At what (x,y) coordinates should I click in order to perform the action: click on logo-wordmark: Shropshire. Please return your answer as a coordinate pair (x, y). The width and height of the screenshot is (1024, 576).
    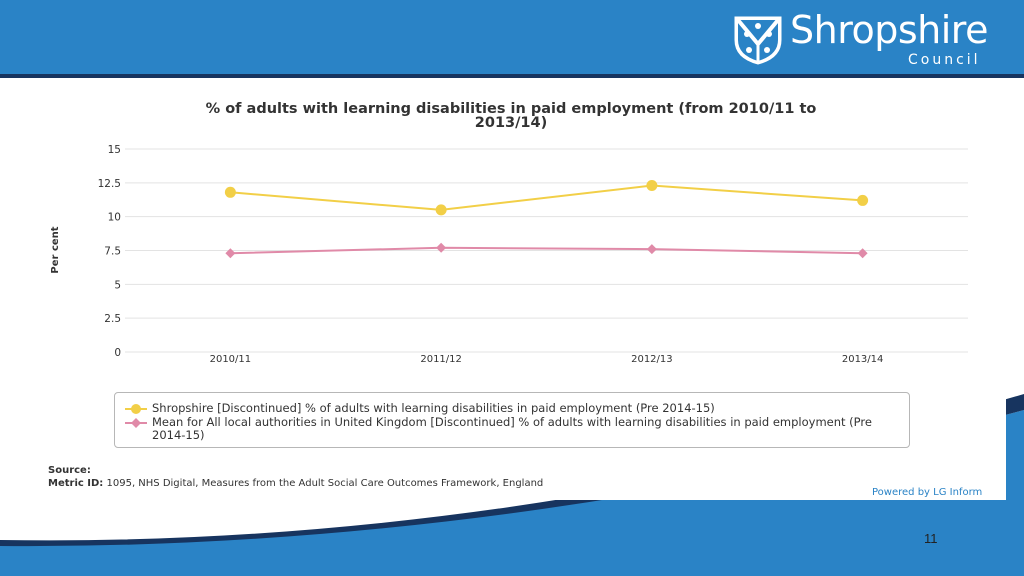
    Looking at the image, I should click on (889, 30).